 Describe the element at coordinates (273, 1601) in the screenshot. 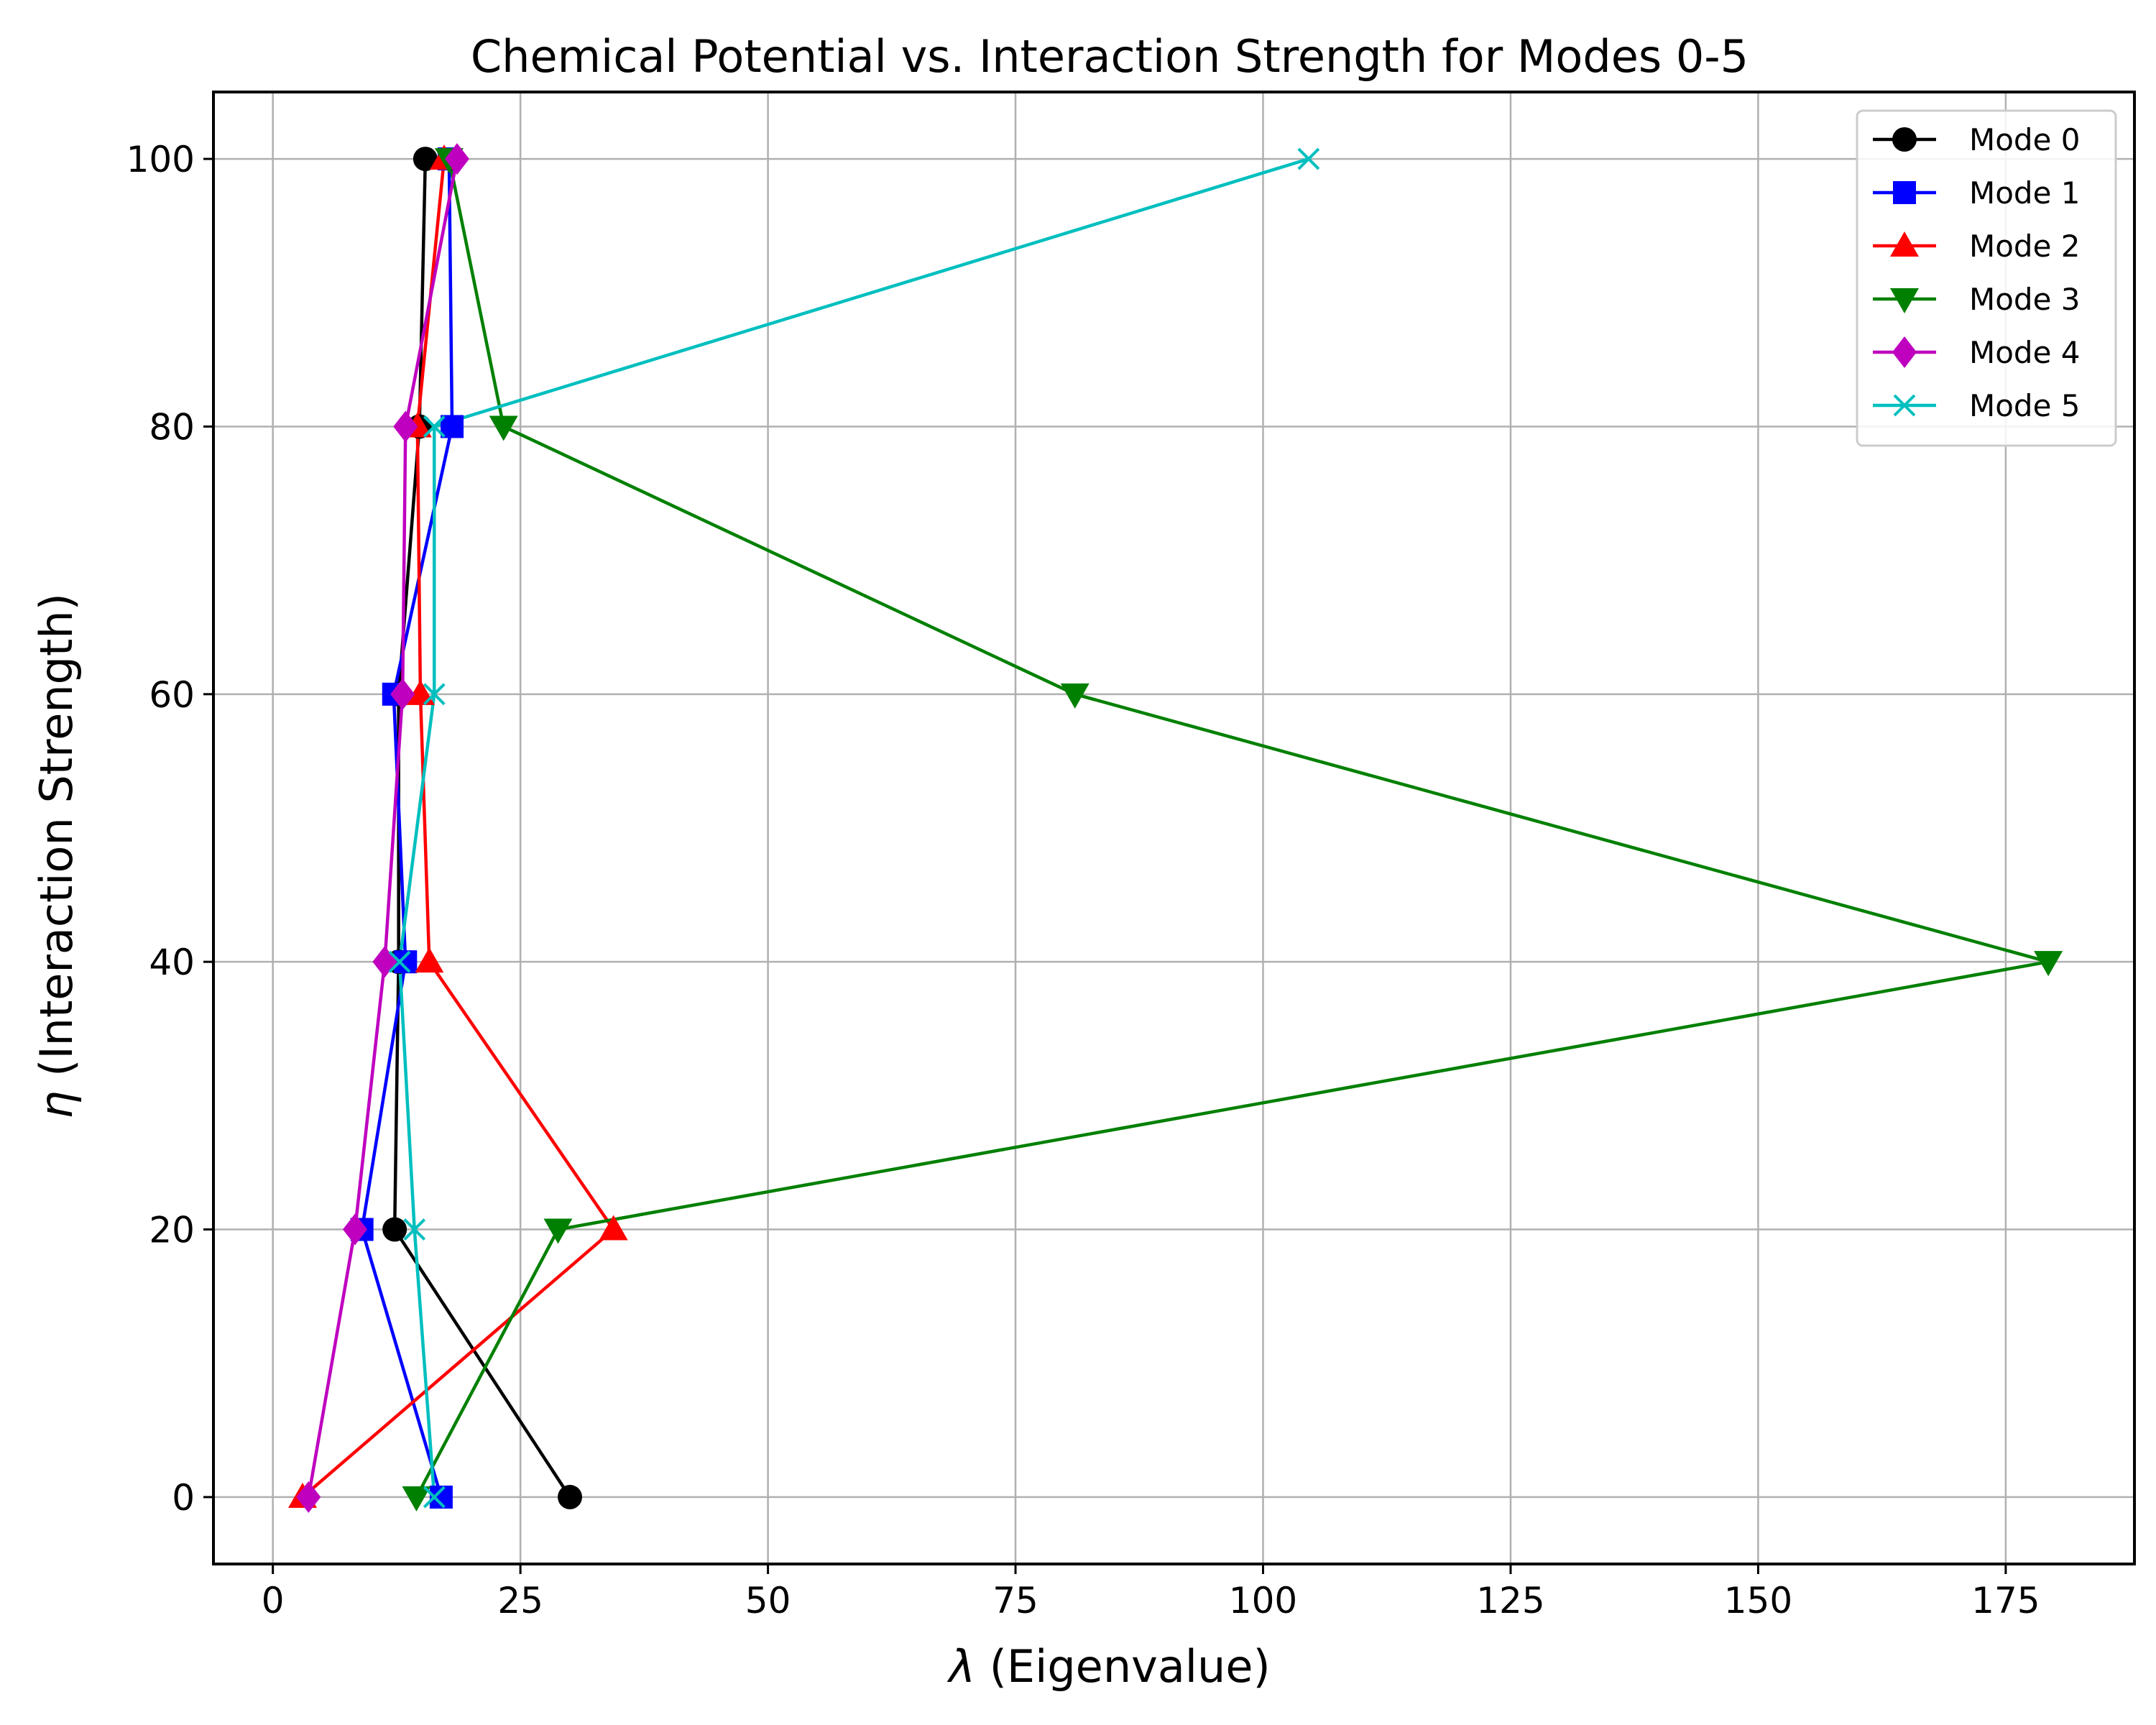

I see `x-tick-label: 0` at that location.